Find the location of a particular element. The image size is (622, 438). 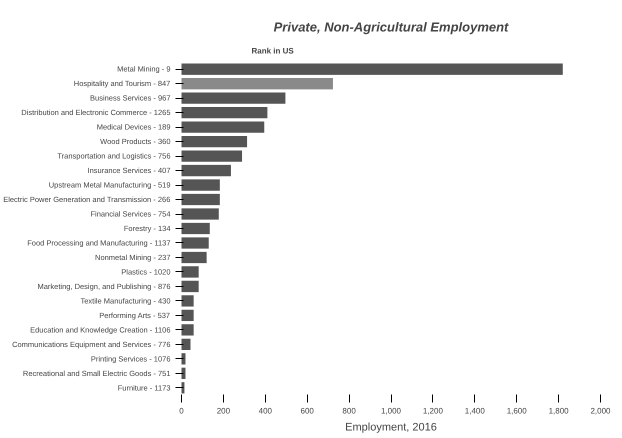

x-tick-label: 1,600 is located at coordinates (517, 411).